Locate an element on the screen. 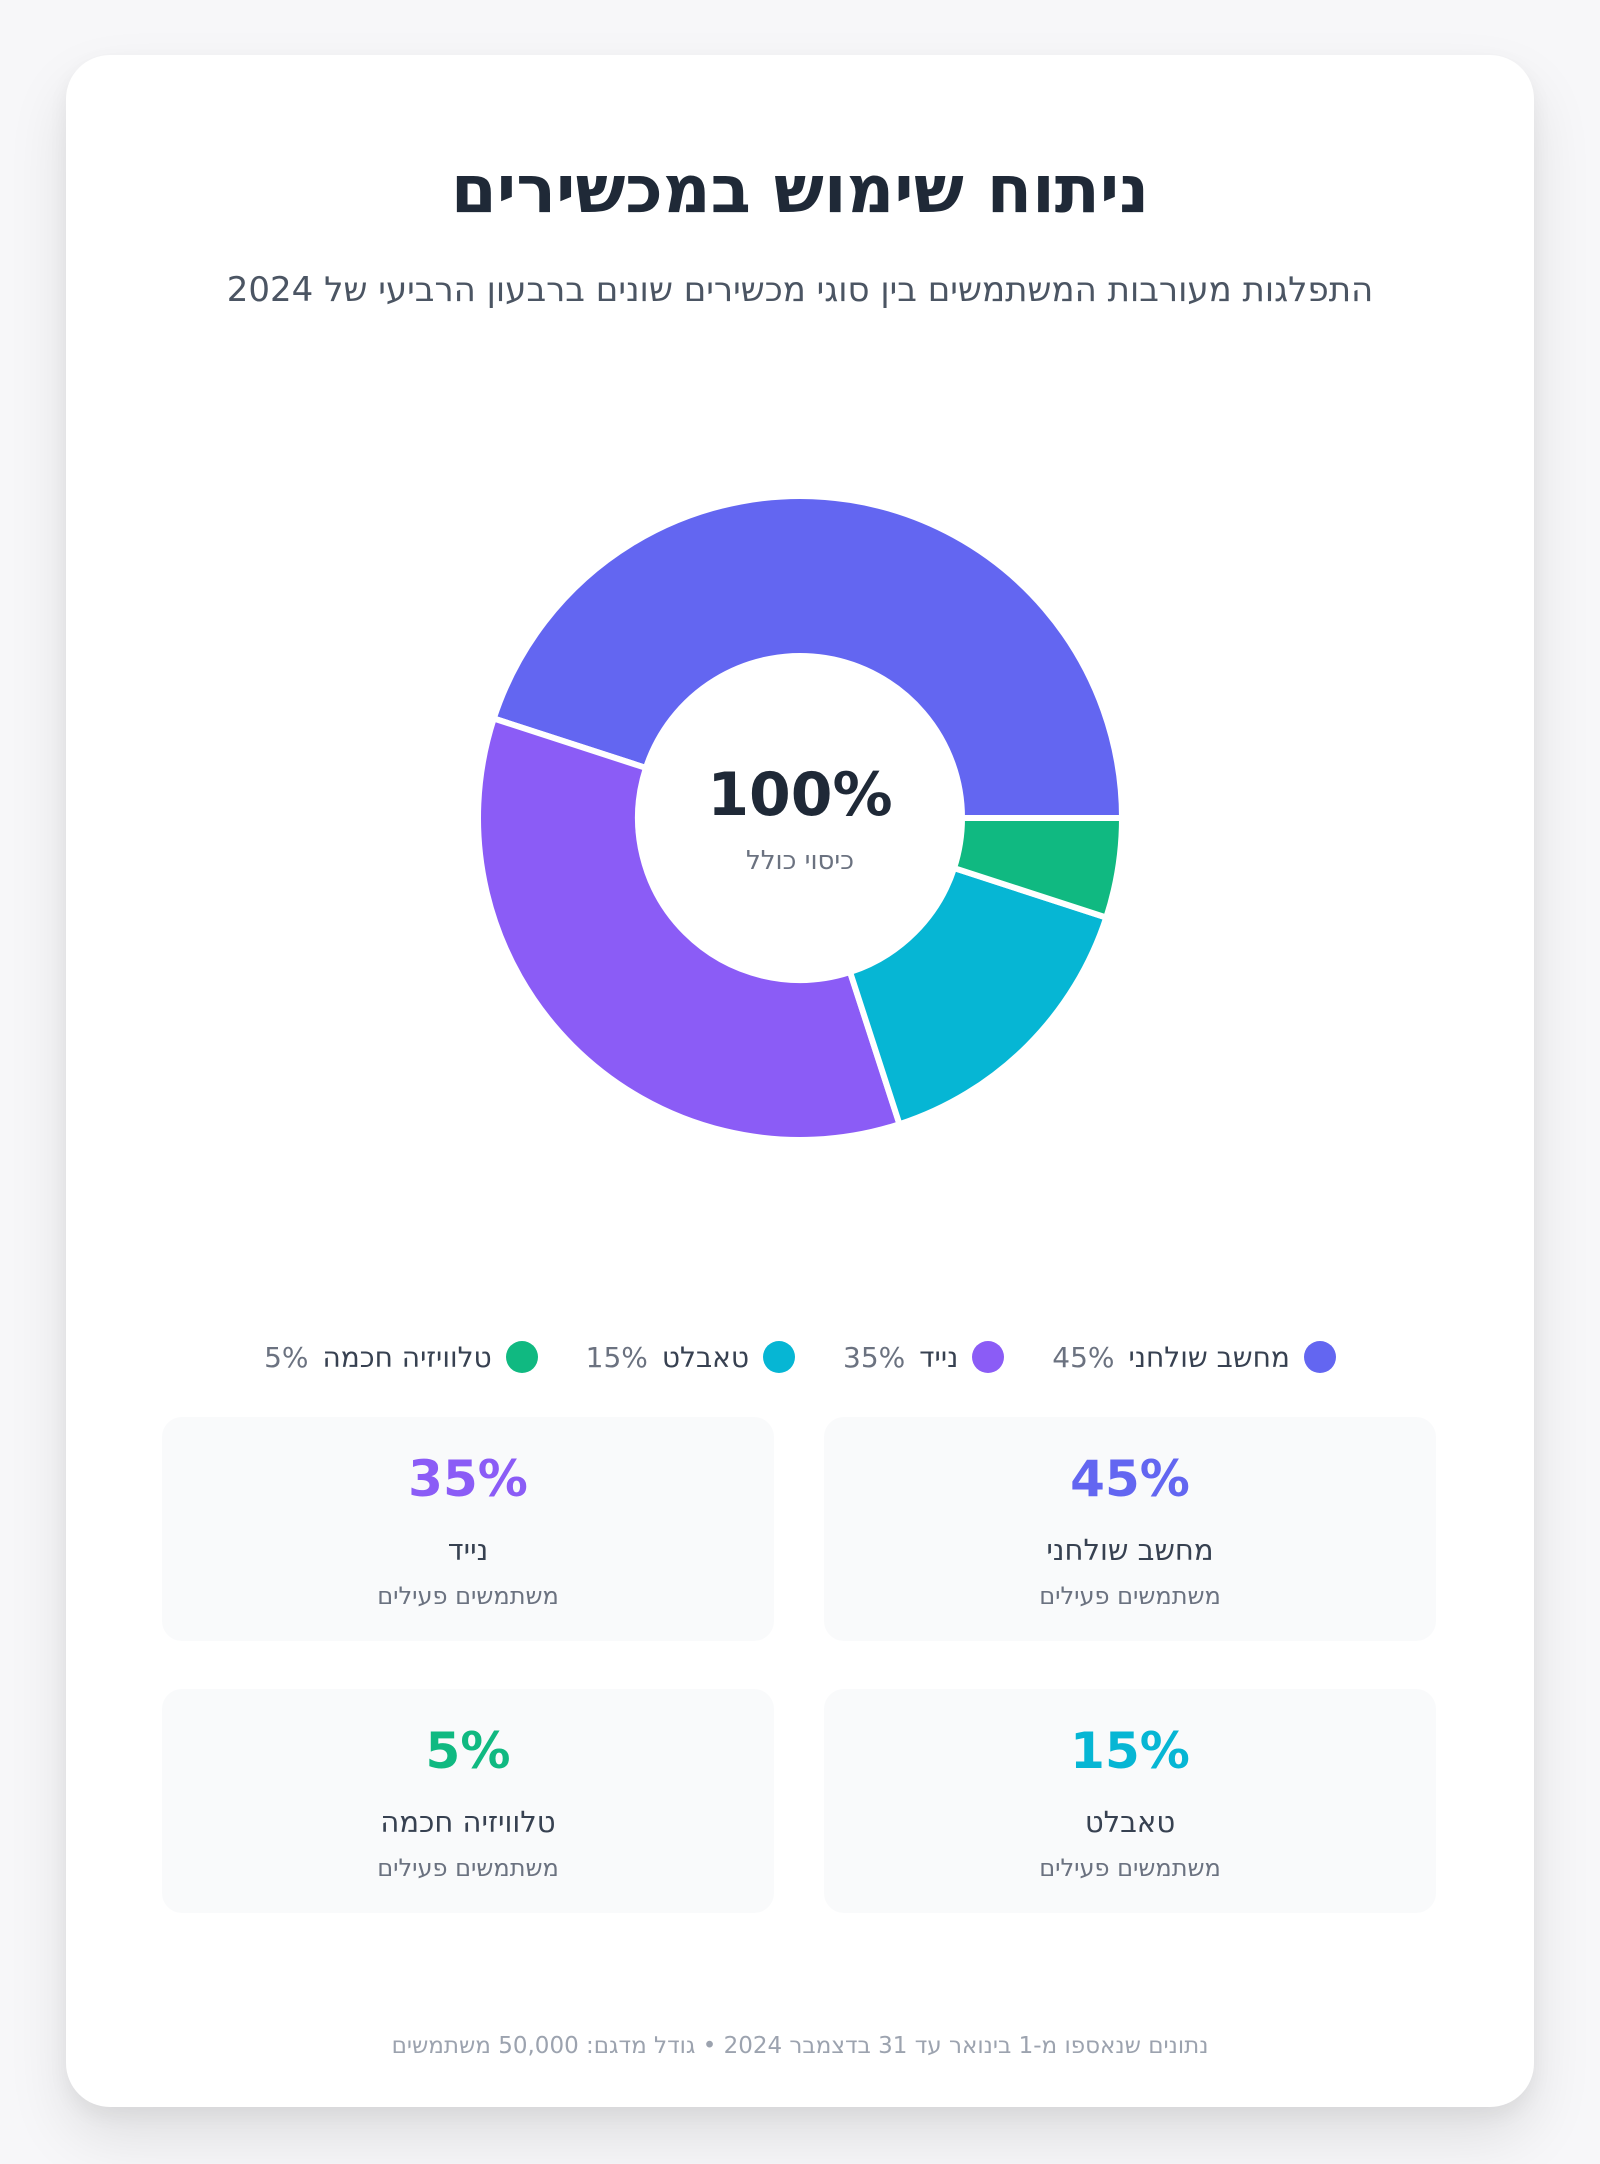 Image resolution: width=1600 pixels, height=2164 pixels. stat-card-desktop: 45% מחשב שולחני משתמשים פעילים is located at coordinates (1130, 1529).